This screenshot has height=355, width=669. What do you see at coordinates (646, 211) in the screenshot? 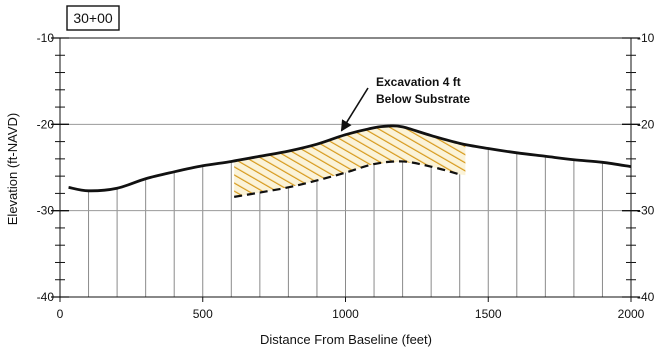
I see `y-tick-label-right: -30` at bounding box center [646, 211].